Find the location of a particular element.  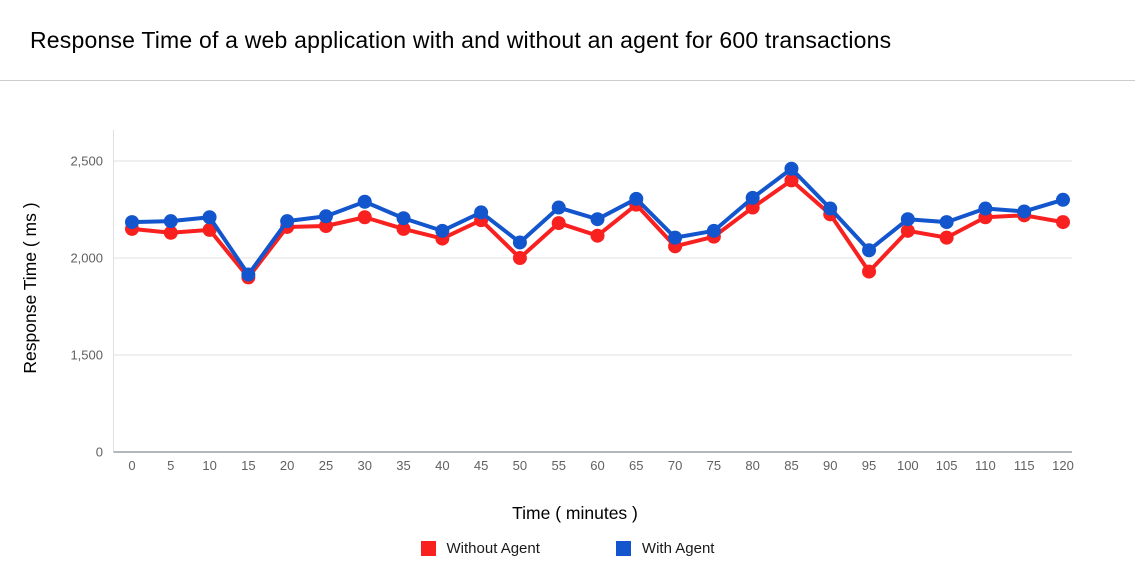

x-tick-label: 110 is located at coordinates (985, 465).